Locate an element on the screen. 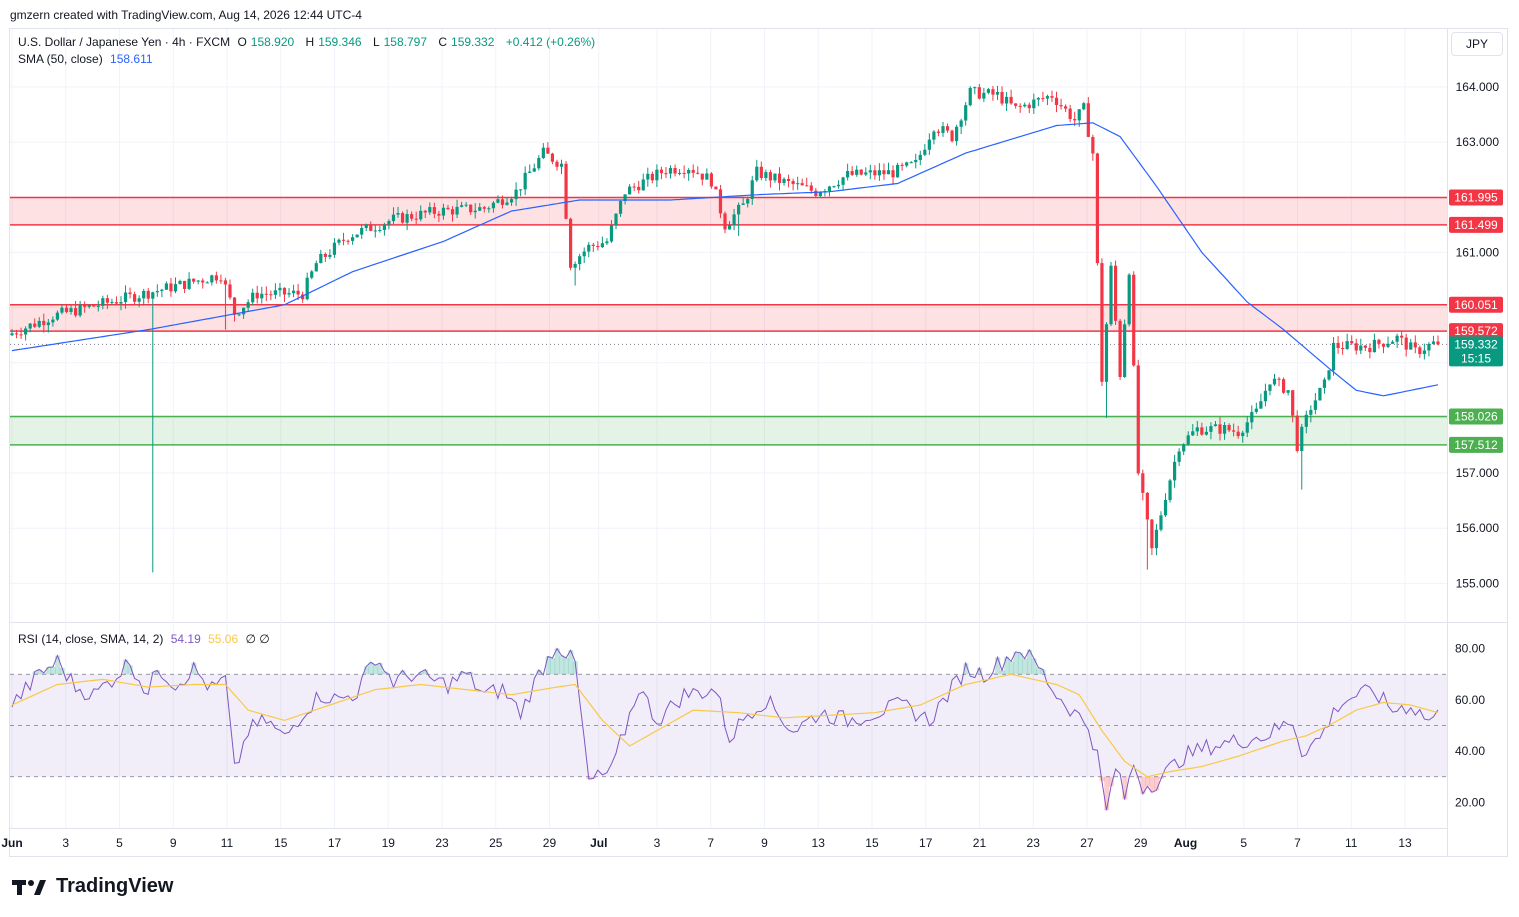 The image size is (1519, 917). resistance-tag-top-bg is located at coordinates (1476, 197).